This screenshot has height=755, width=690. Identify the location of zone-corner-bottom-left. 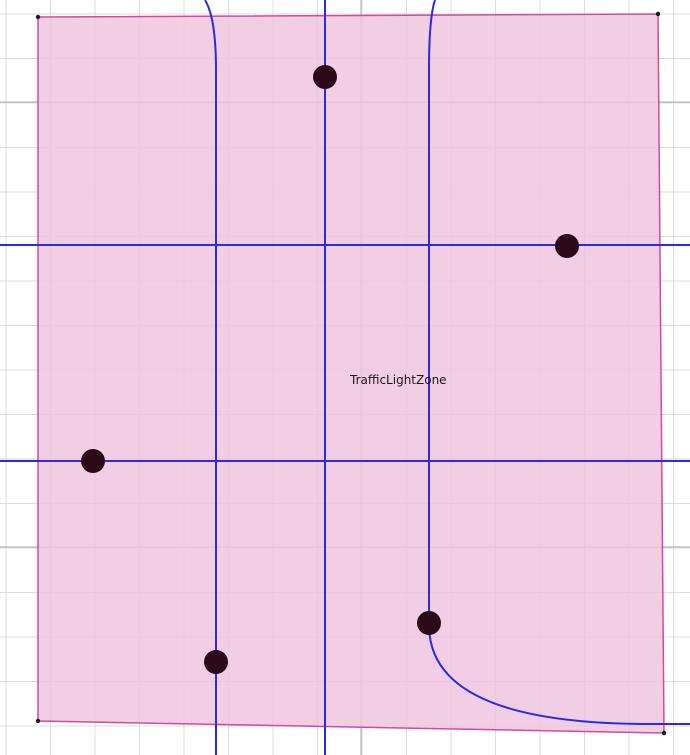
(38, 721).